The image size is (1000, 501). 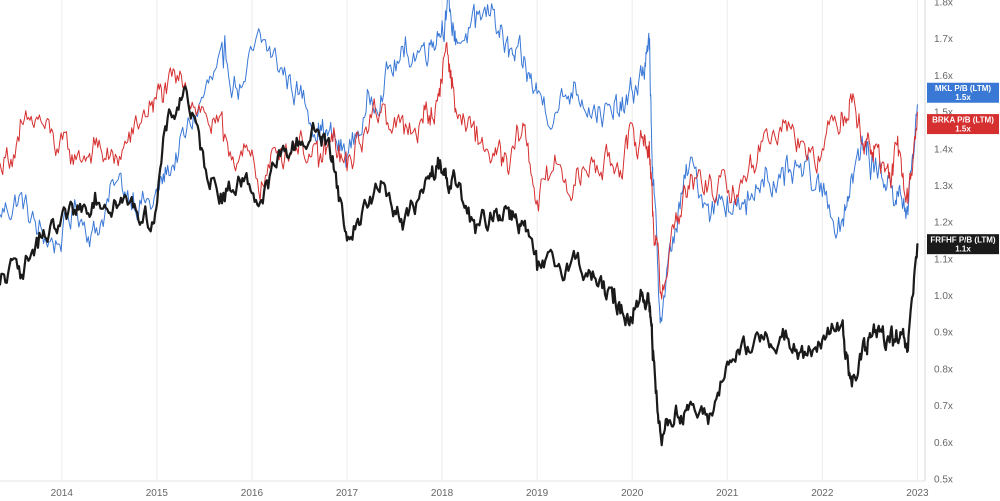 I want to click on value-tag-name: FRFHF P/B (LTM), so click(x=963, y=240).